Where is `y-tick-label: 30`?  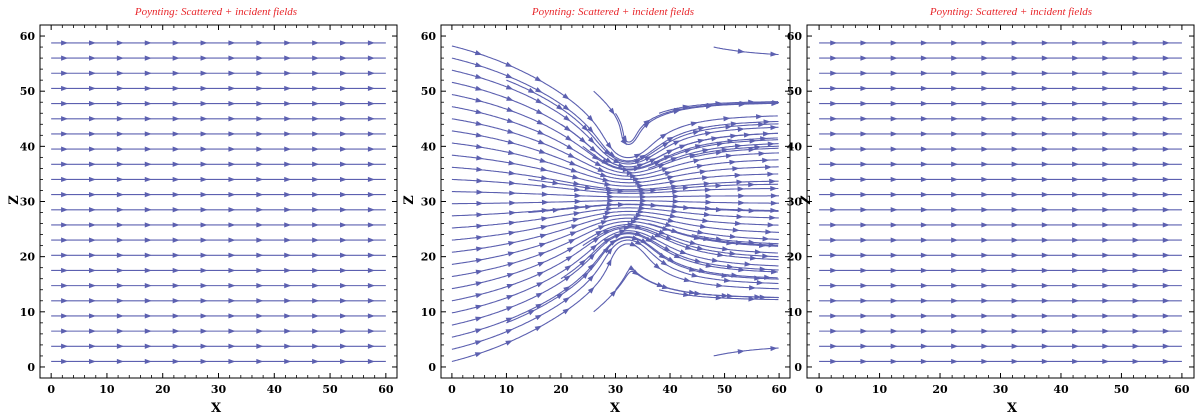 y-tick-label: 30 is located at coordinates (429, 202).